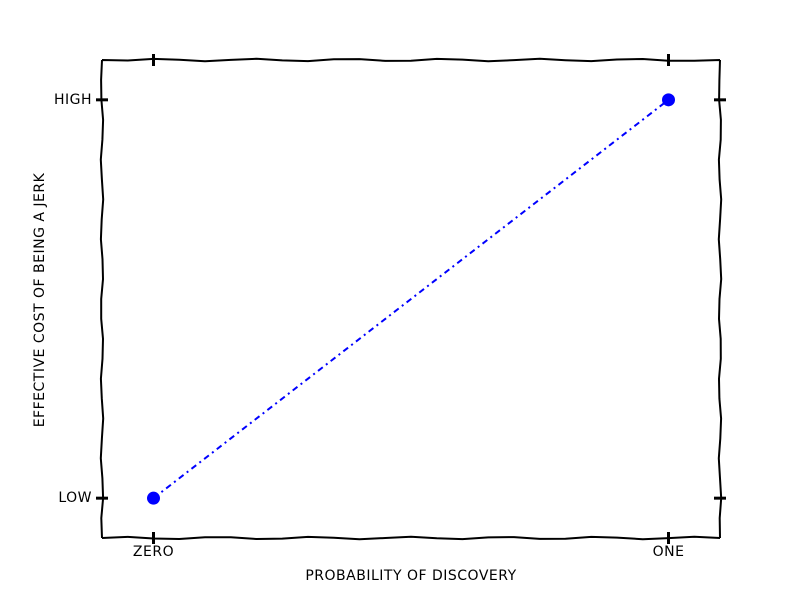 Image resolution: width=800 pixels, height=600 pixels. I want to click on x-axis-label: PROBABILITY OF DISCOVERY, so click(410, 576).